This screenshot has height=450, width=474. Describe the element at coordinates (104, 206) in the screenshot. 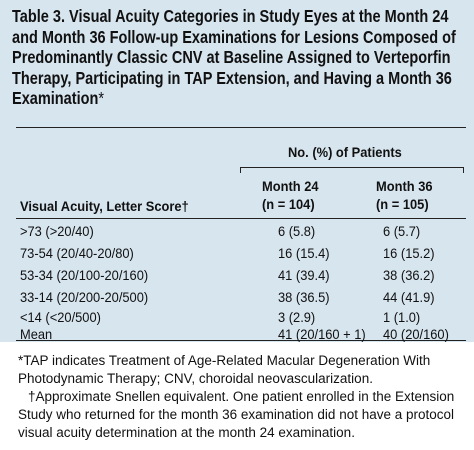

I see `row-header: Visual Acuity, Letter Score†` at that location.